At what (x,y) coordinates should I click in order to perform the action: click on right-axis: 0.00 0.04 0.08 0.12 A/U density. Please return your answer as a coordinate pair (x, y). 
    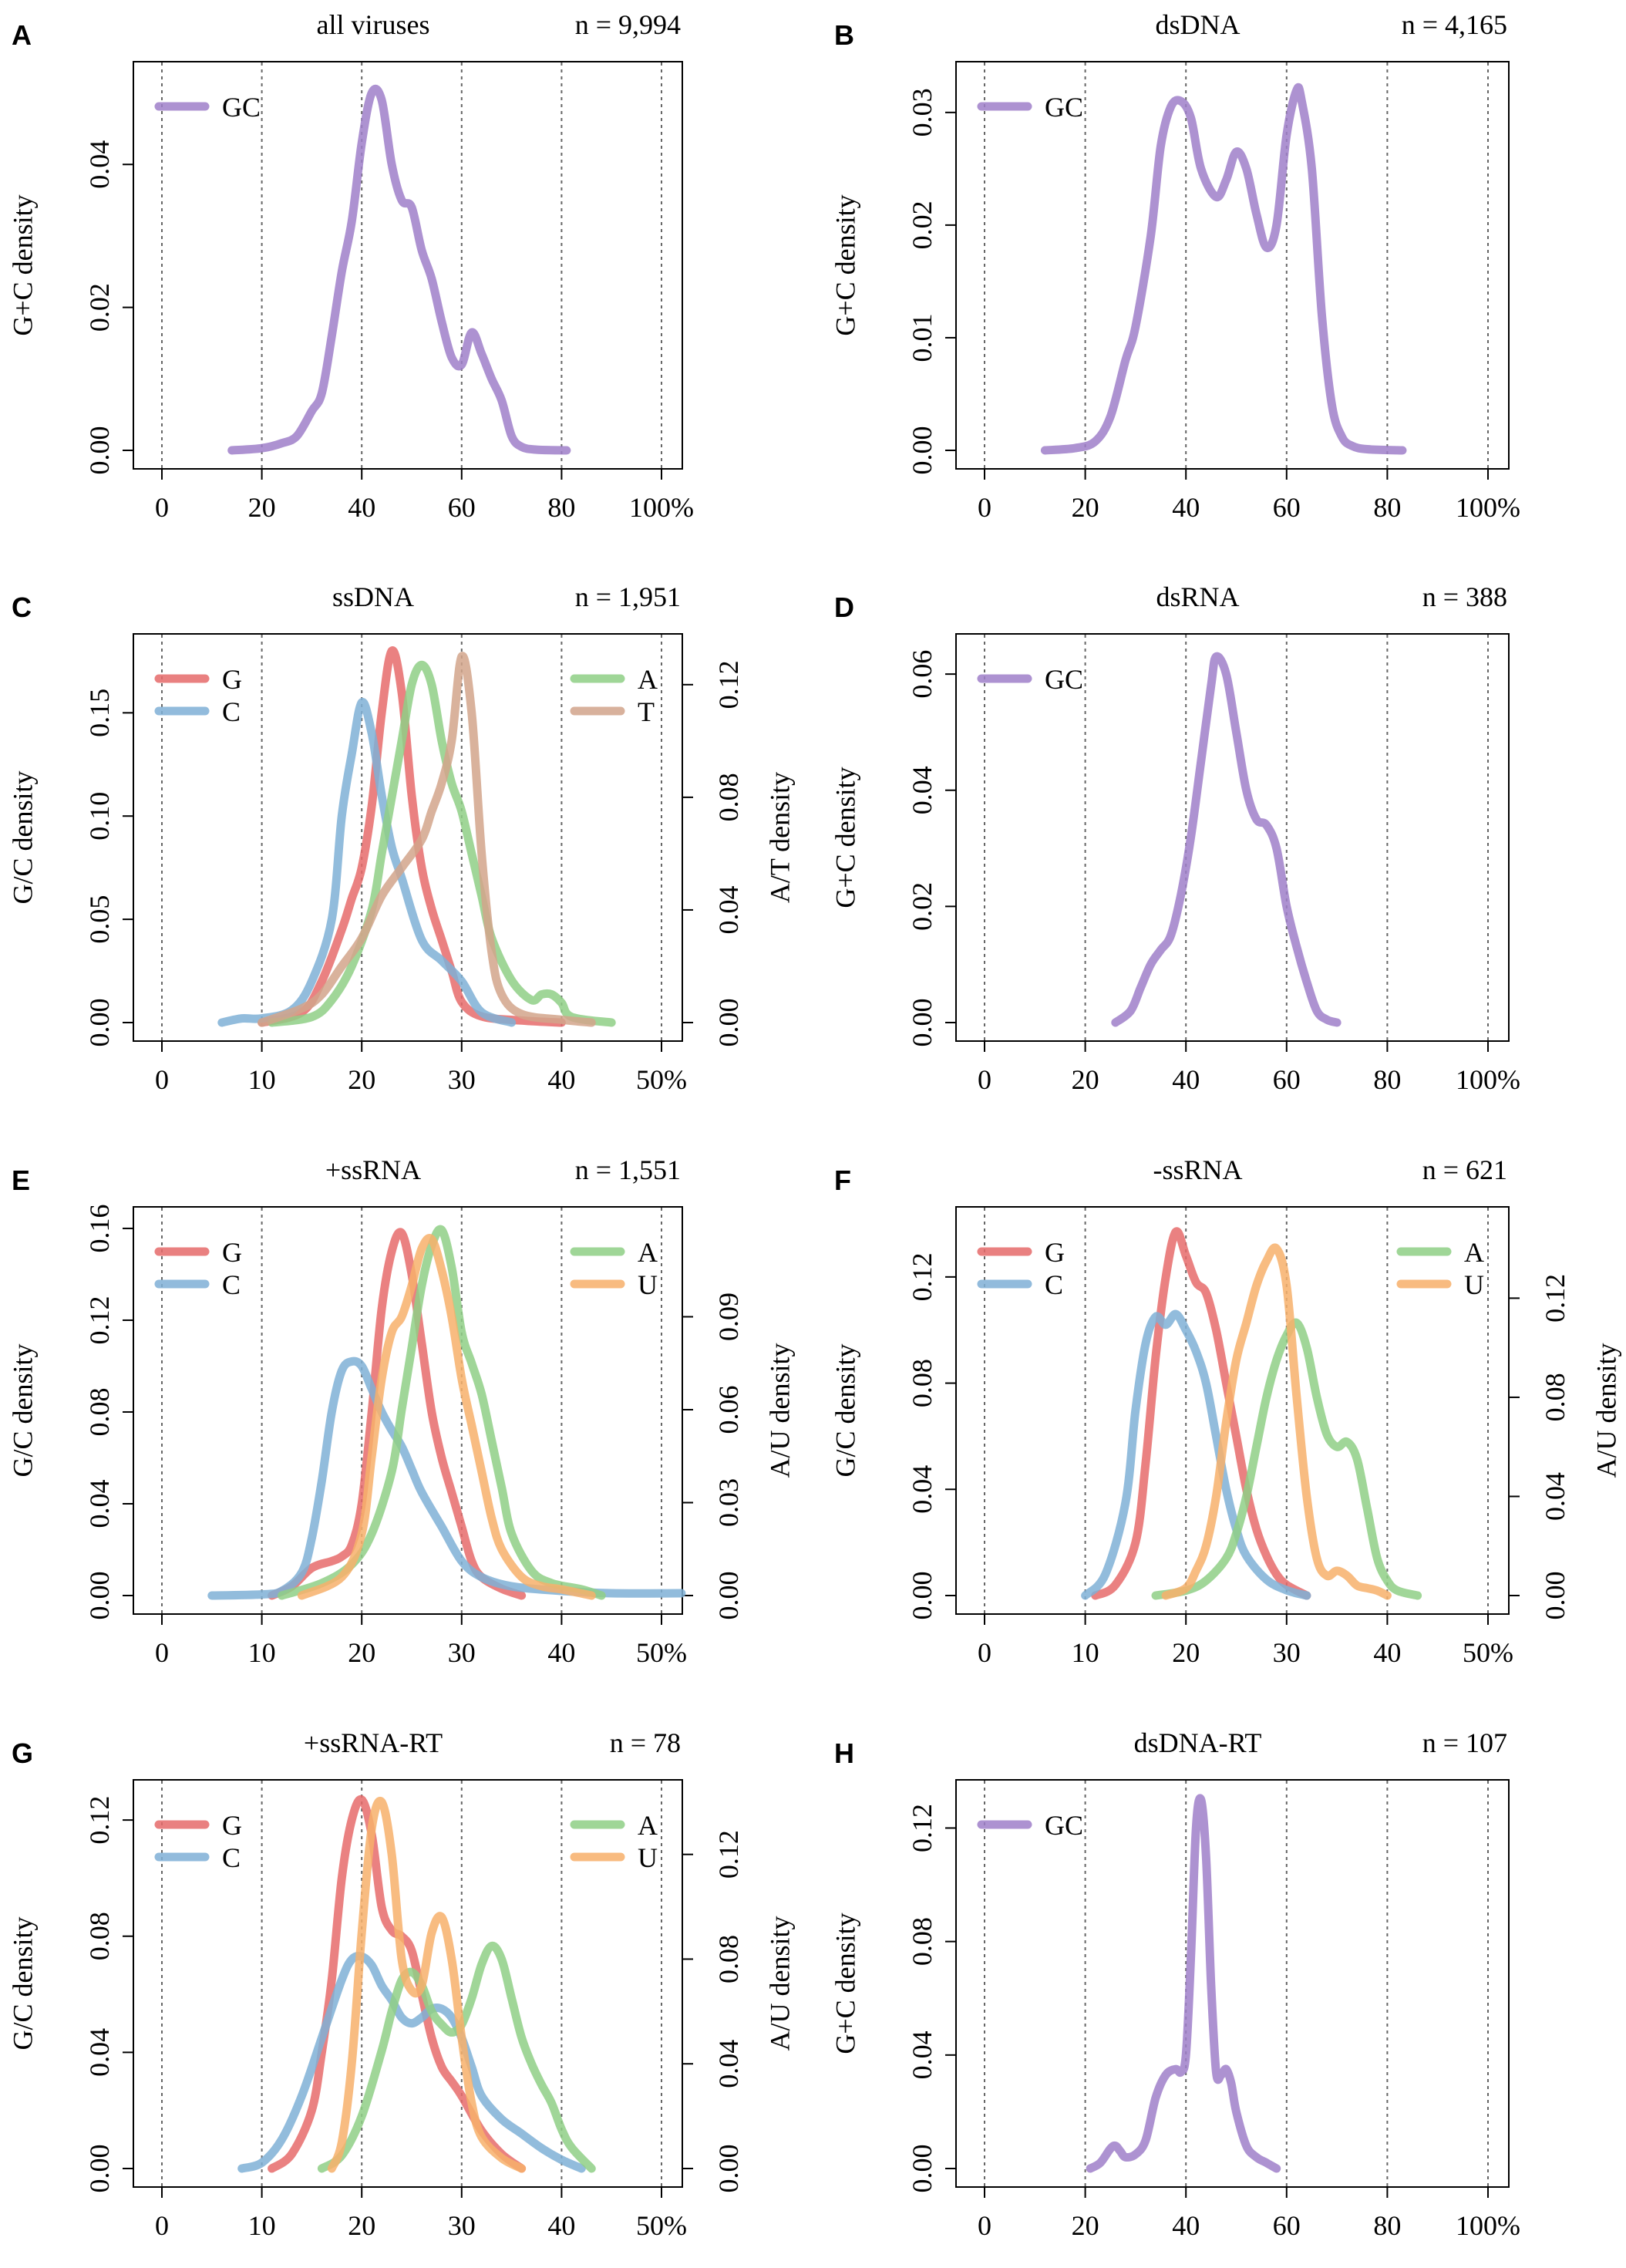
    Looking at the image, I should click on (738, 2011).